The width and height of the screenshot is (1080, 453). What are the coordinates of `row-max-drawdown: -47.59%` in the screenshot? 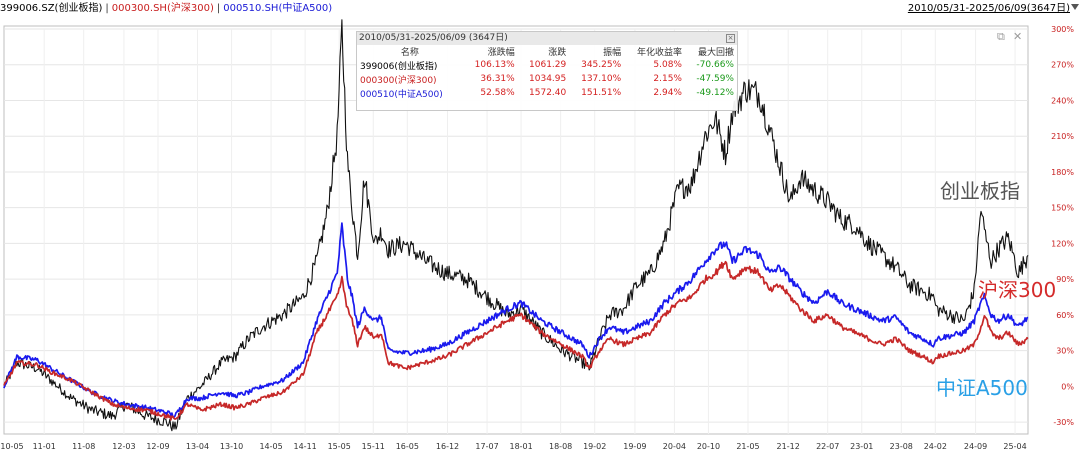 It's located at (715, 79).